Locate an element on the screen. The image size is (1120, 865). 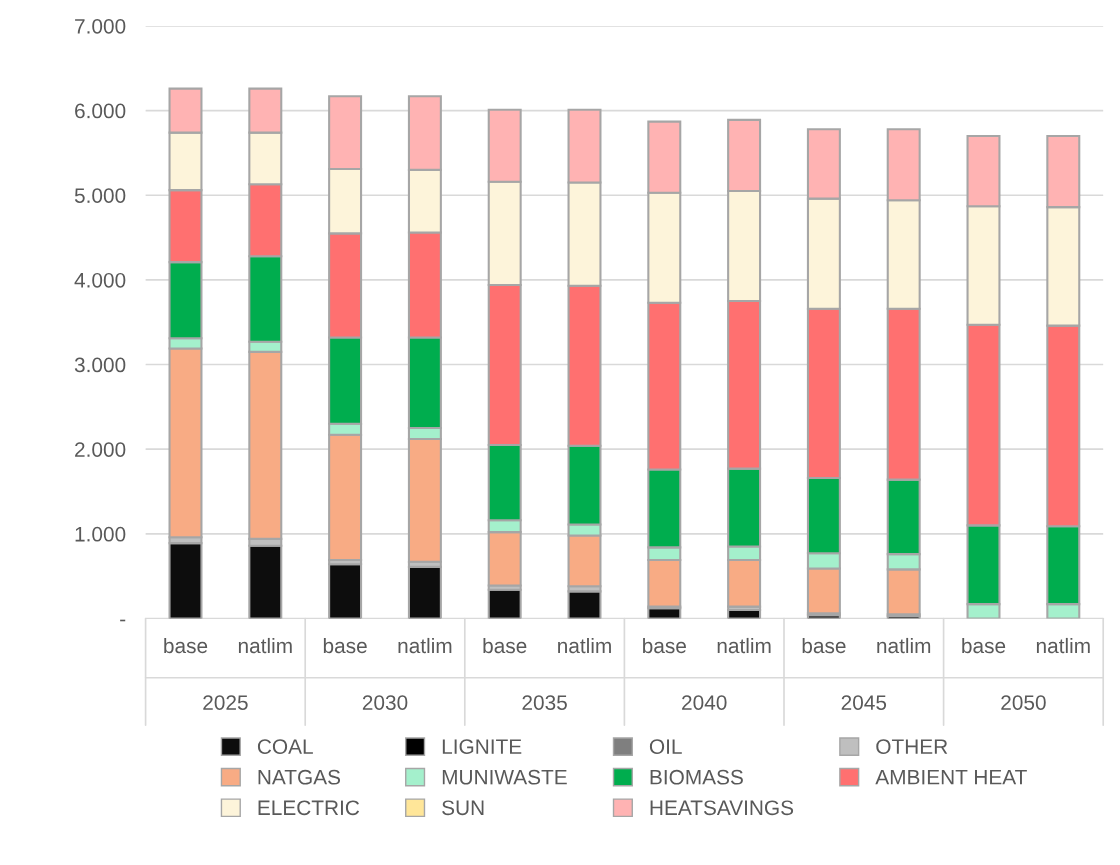
legend-label: COAL is located at coordinates (285, 746).